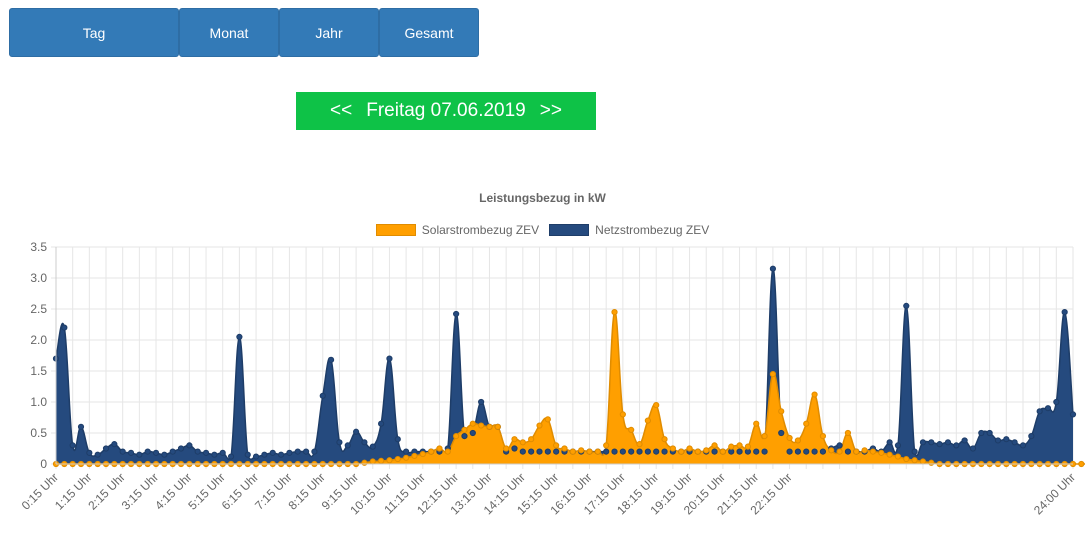 The width and height of the screenshot is (1085, 537). Describe the element at coordinates (94, 32) in the screenshot. I see `tab-day: Tag` at that location.